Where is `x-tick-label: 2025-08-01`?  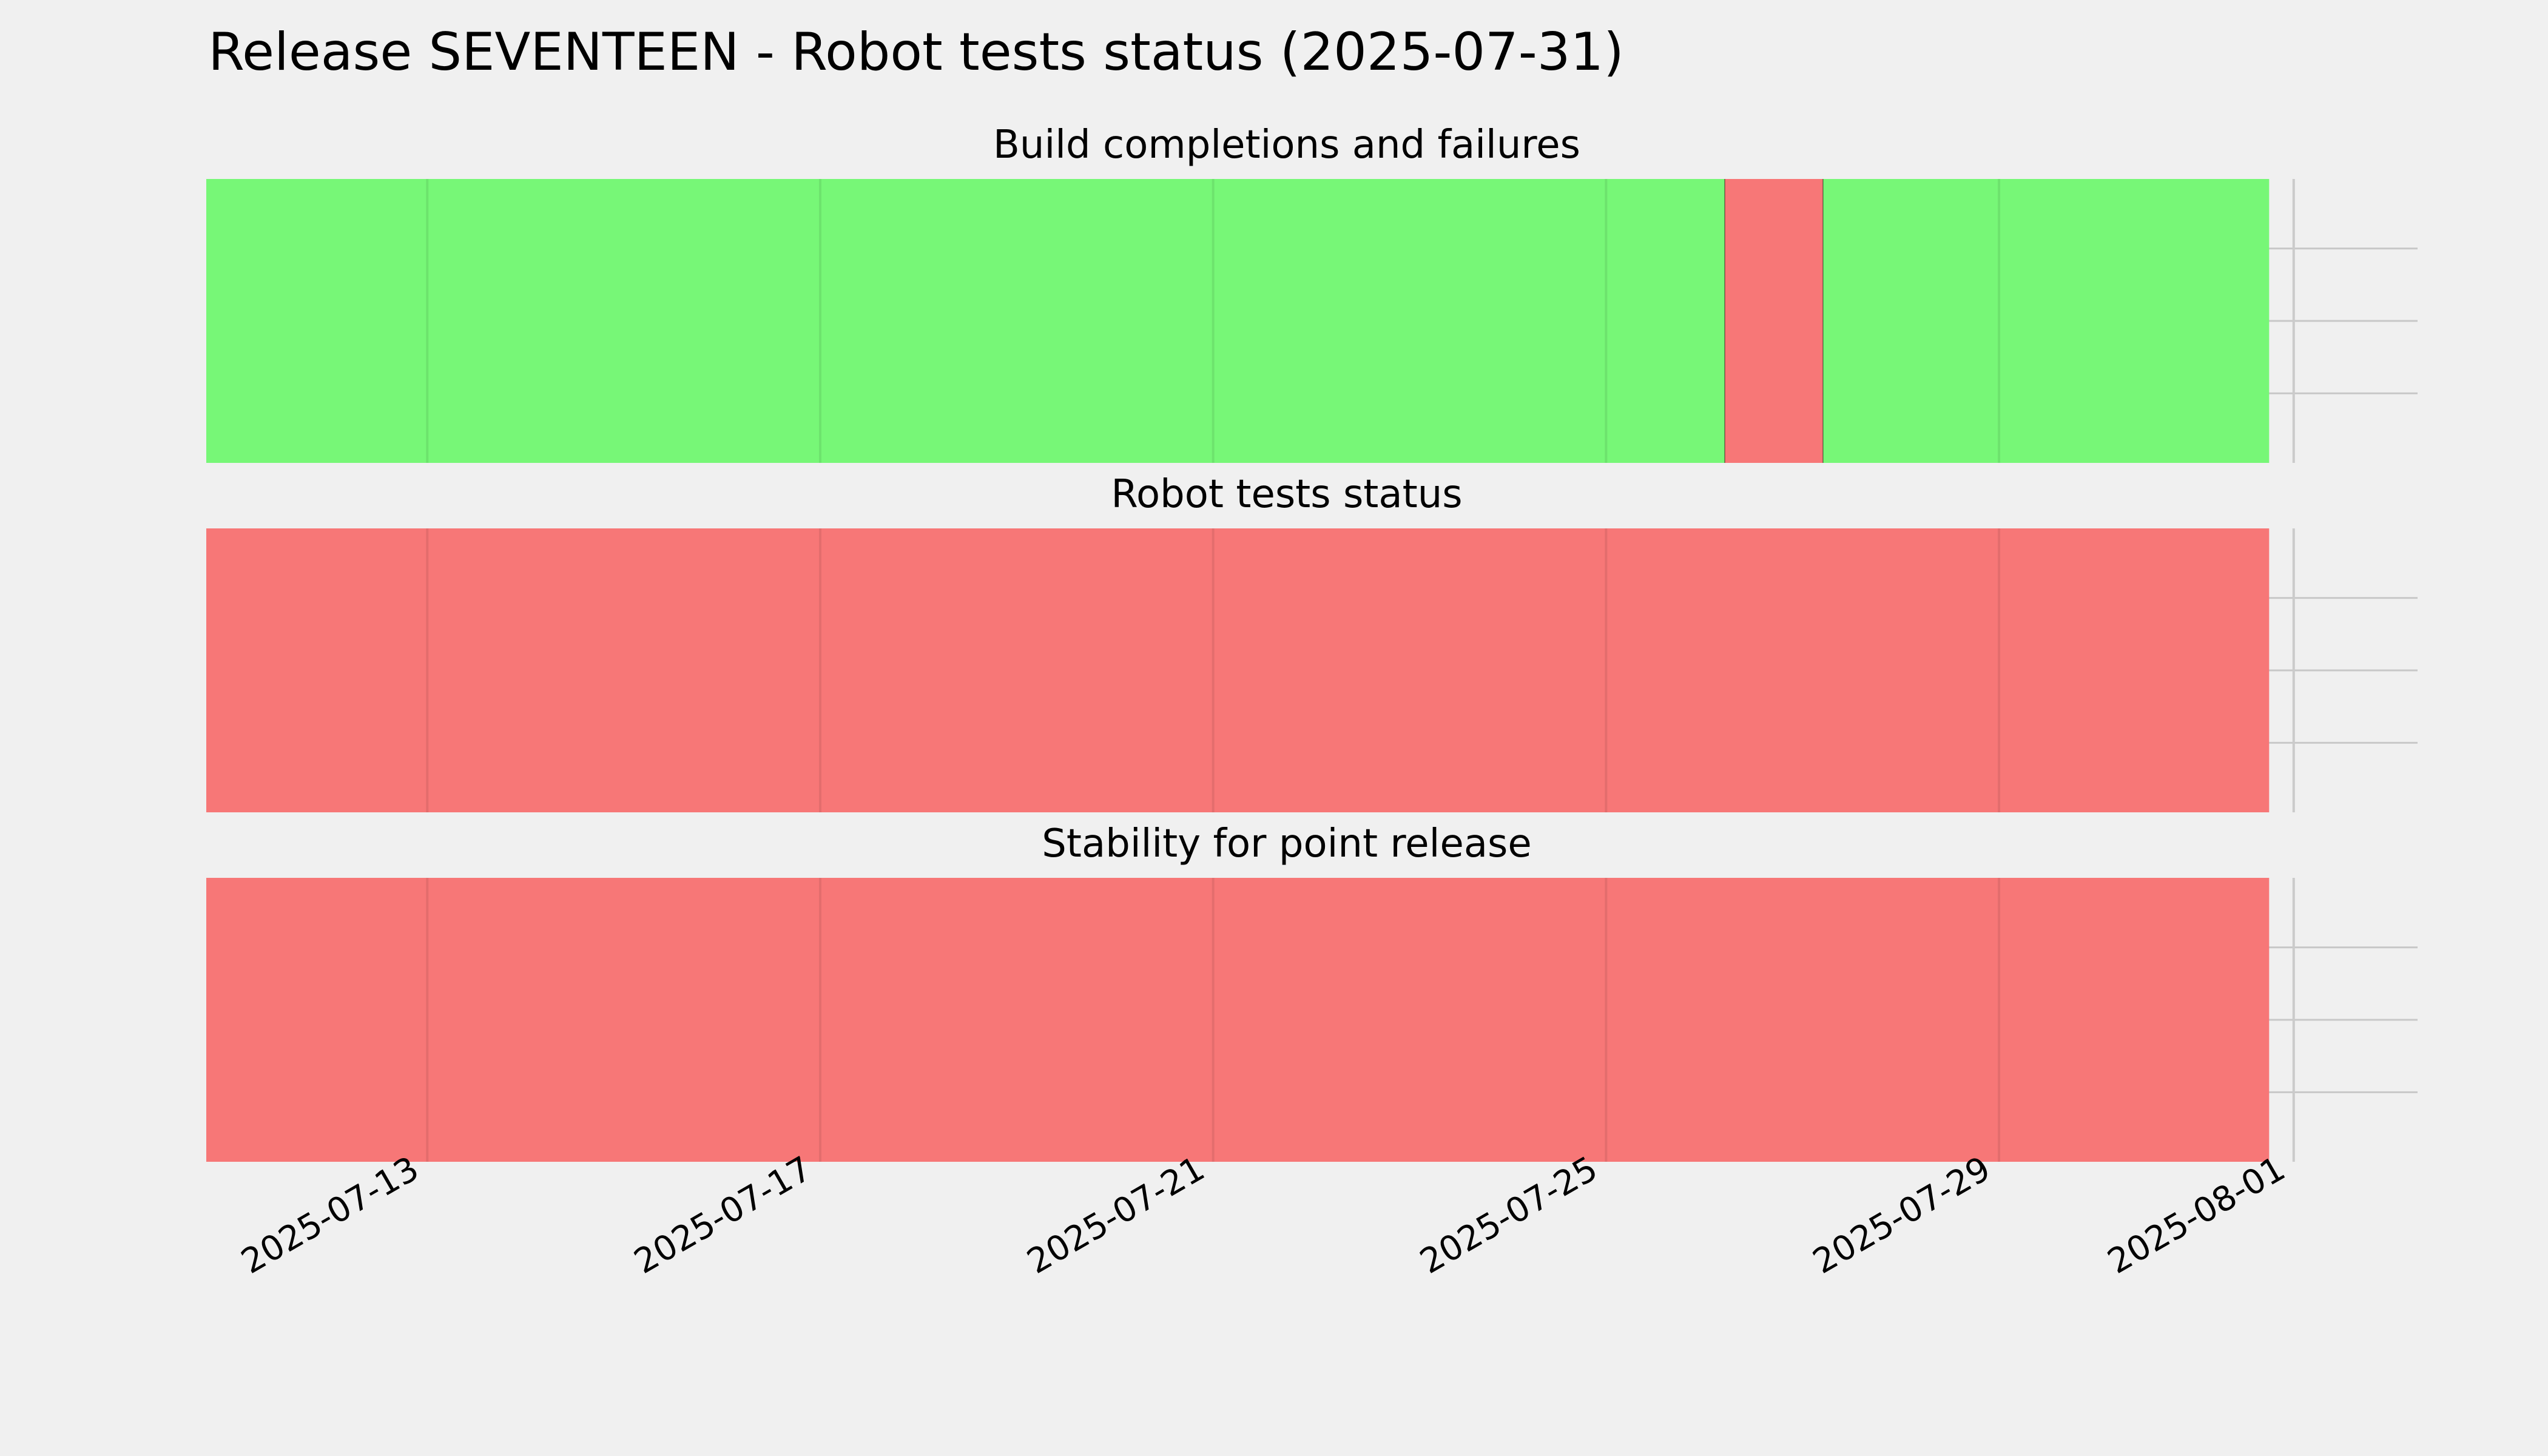
x-tick-label: 2025-08-01 is located at coordinates (2196, 1215).